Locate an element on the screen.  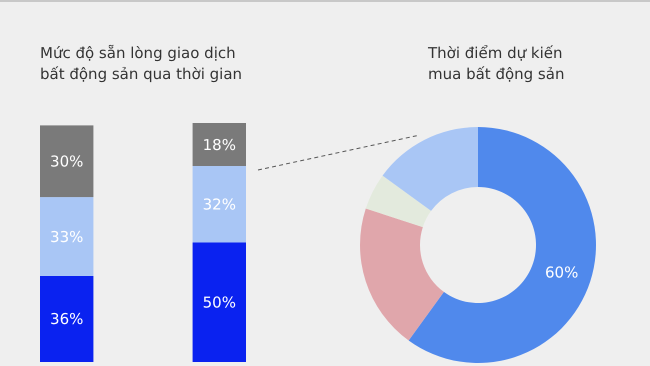
chart-title: Mức độ sẵn lòng giao dịch bất động sản qua thời gian is located at coordinates (141, 63).